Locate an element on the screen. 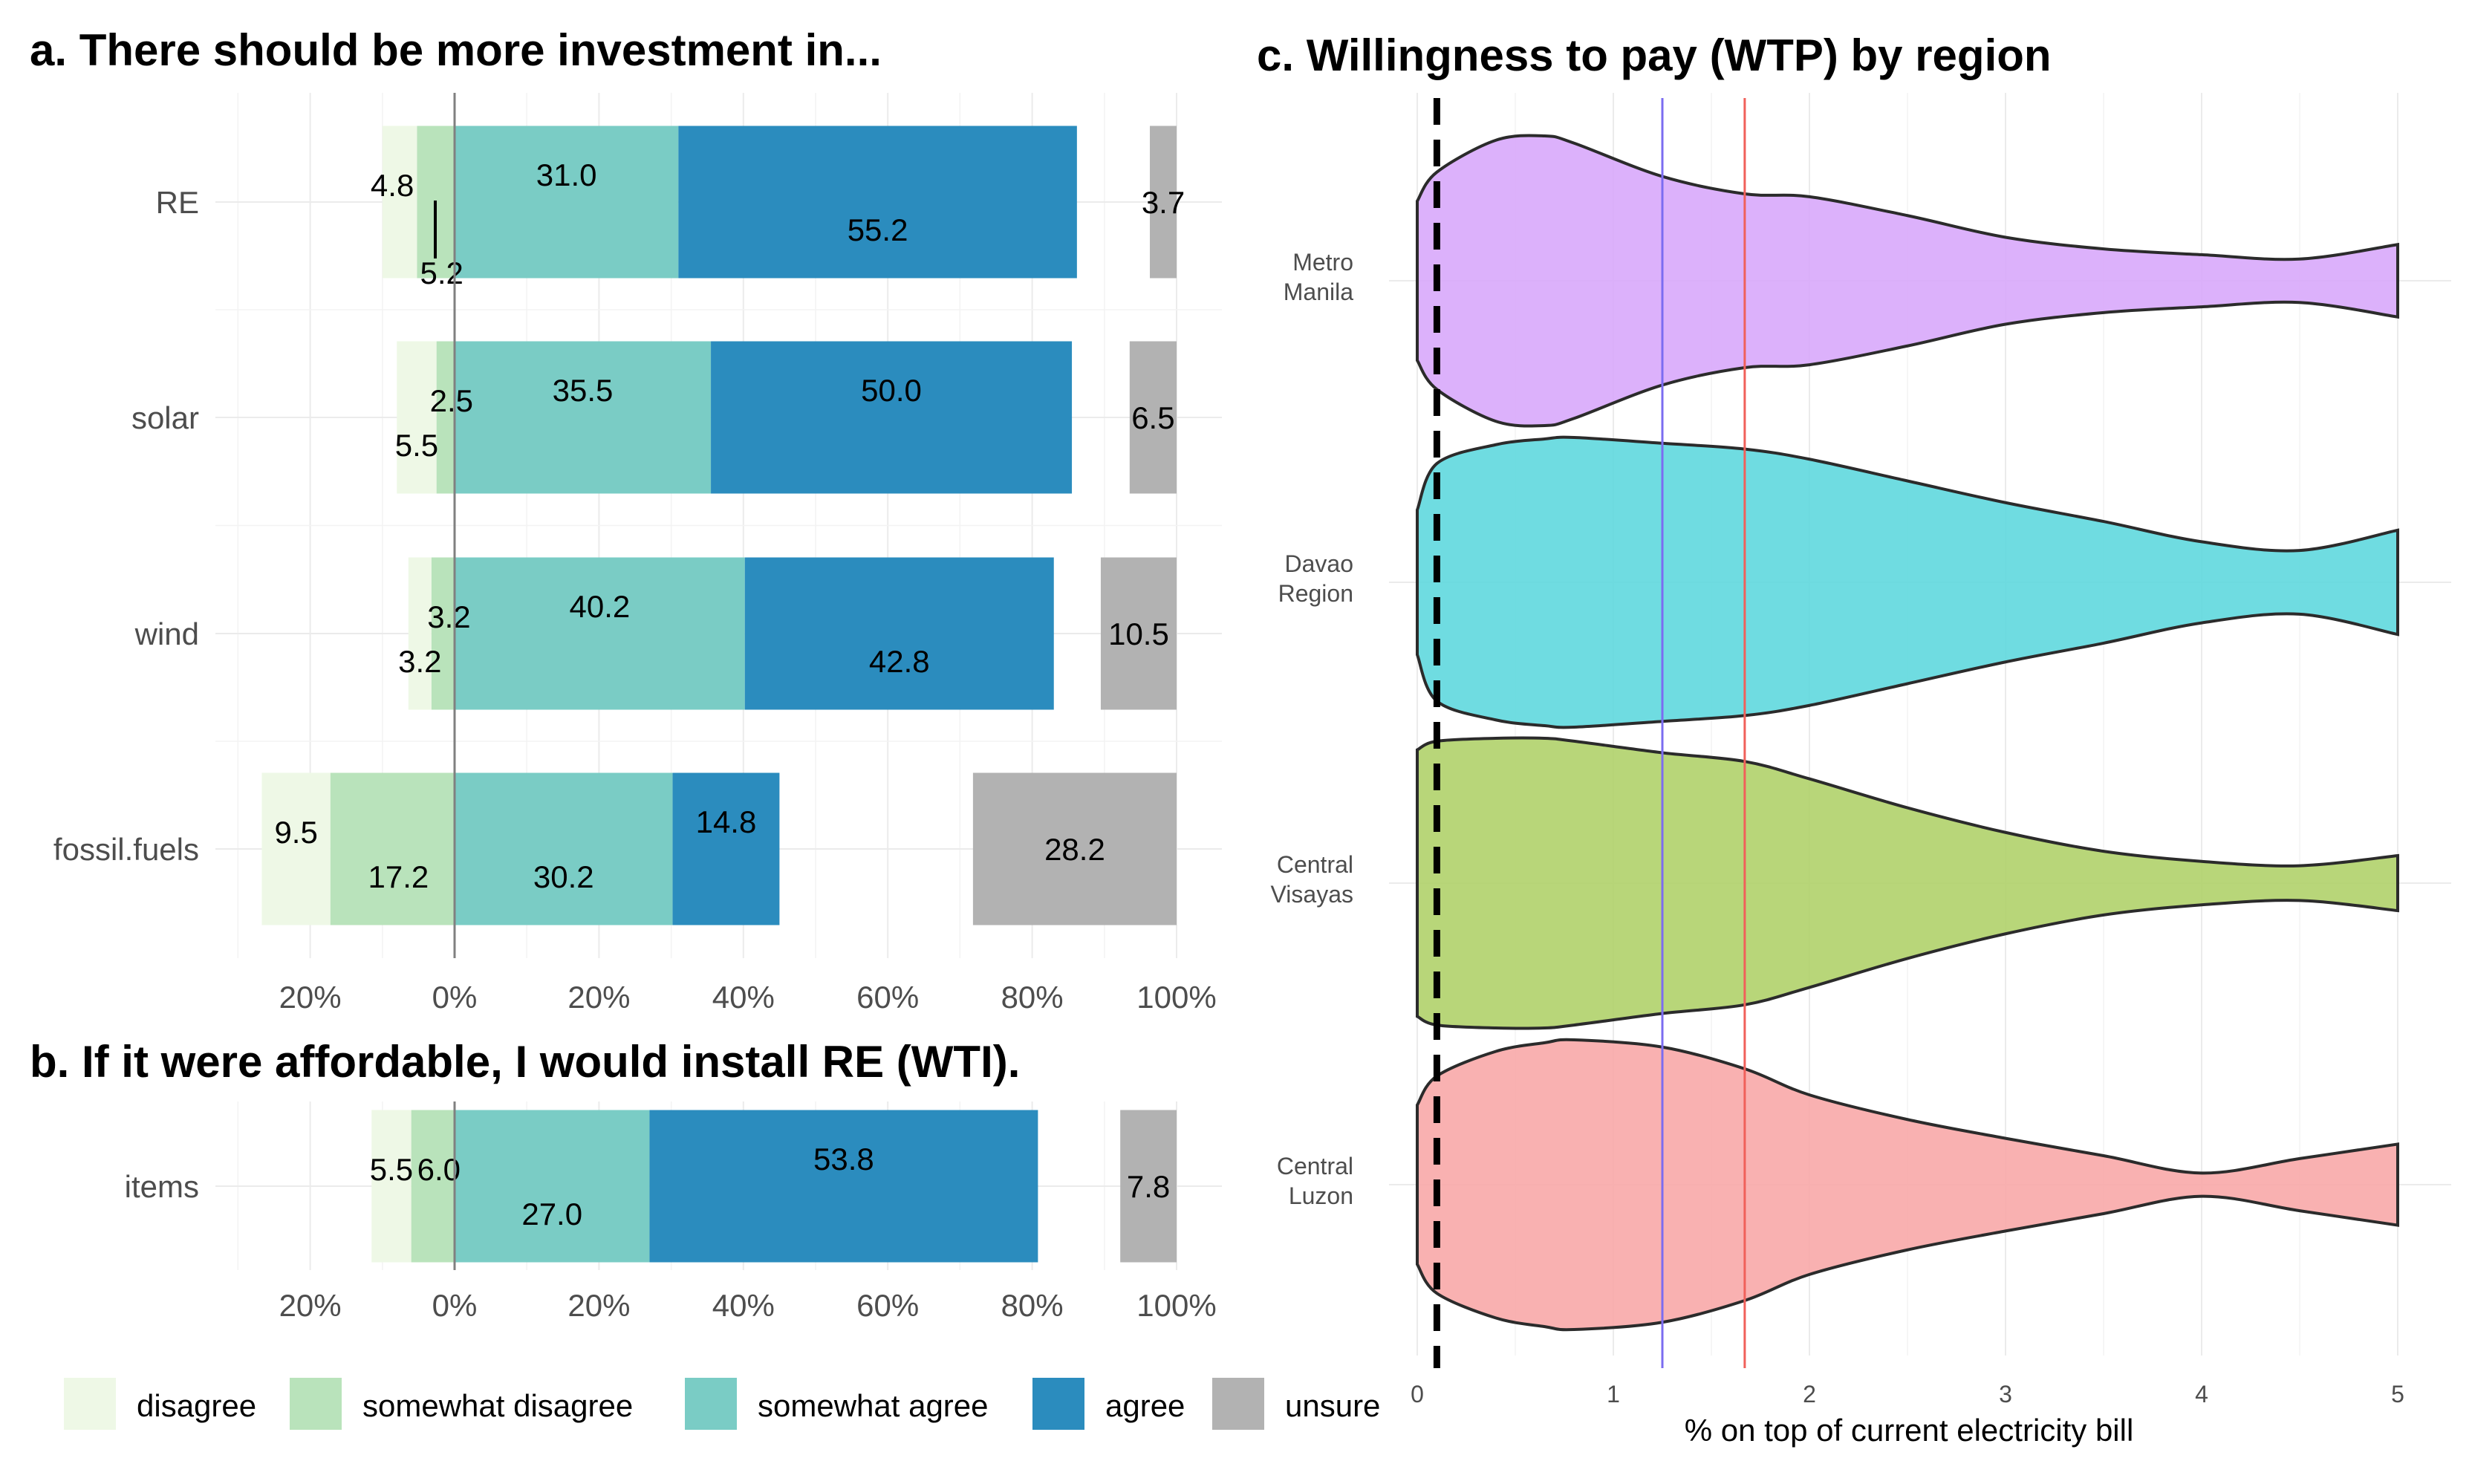 This screenshot has height=1484, width=2472. legend-label: somewhat agree is located at coordinates (873, 1405).